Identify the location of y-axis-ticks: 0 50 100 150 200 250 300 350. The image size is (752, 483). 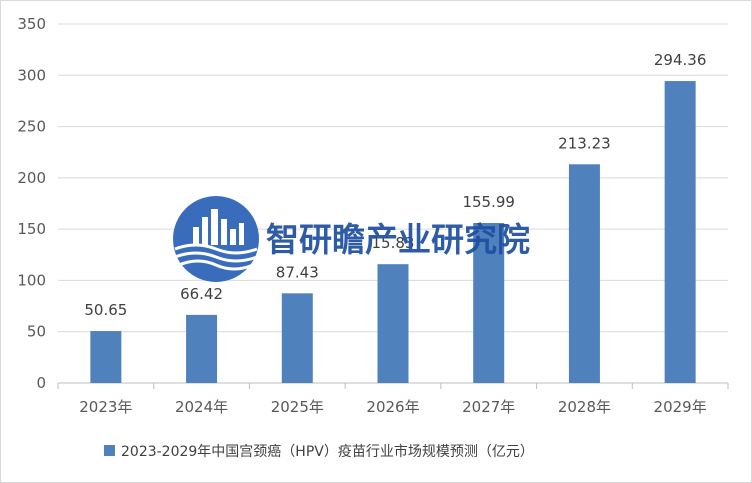
(31, 203).